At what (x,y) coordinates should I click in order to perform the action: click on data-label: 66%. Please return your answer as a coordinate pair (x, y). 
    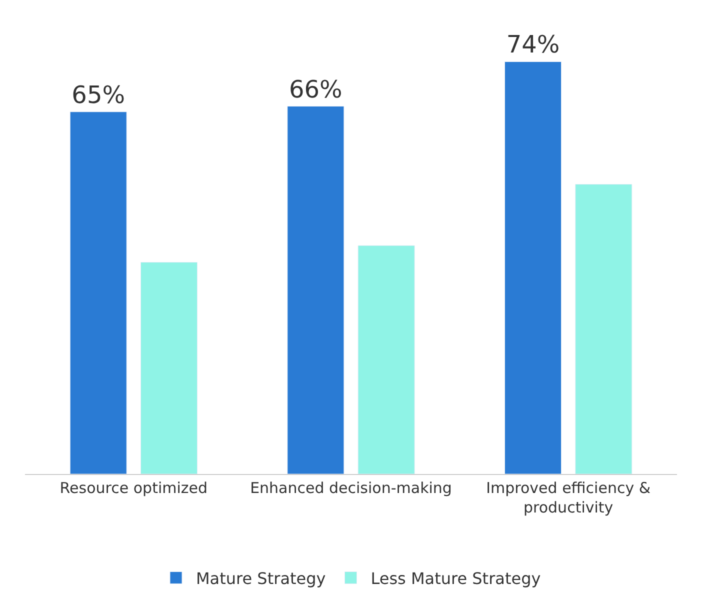
    Looking at the image, I should click on (315, 89).